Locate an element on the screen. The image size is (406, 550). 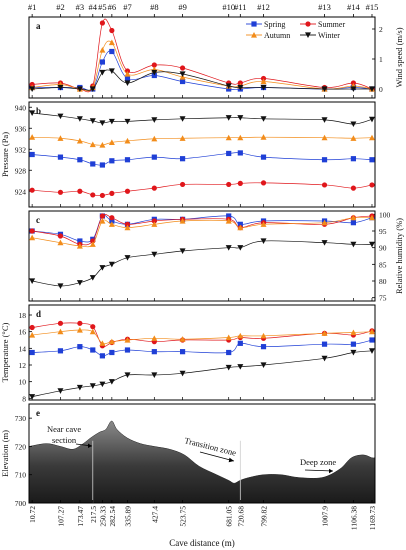
panel-frame is located at coordinates (202, 256).